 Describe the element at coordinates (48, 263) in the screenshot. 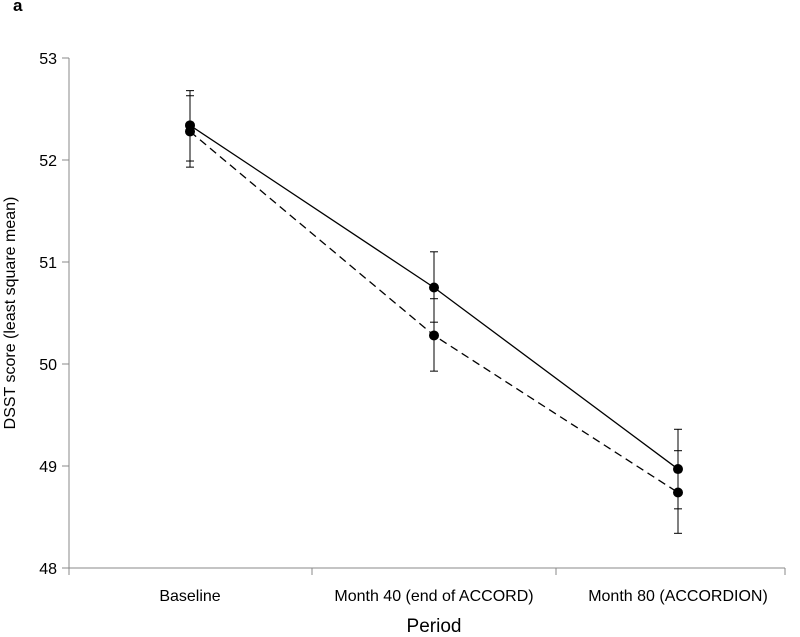

I see `y-tick-label: 51` at that location.